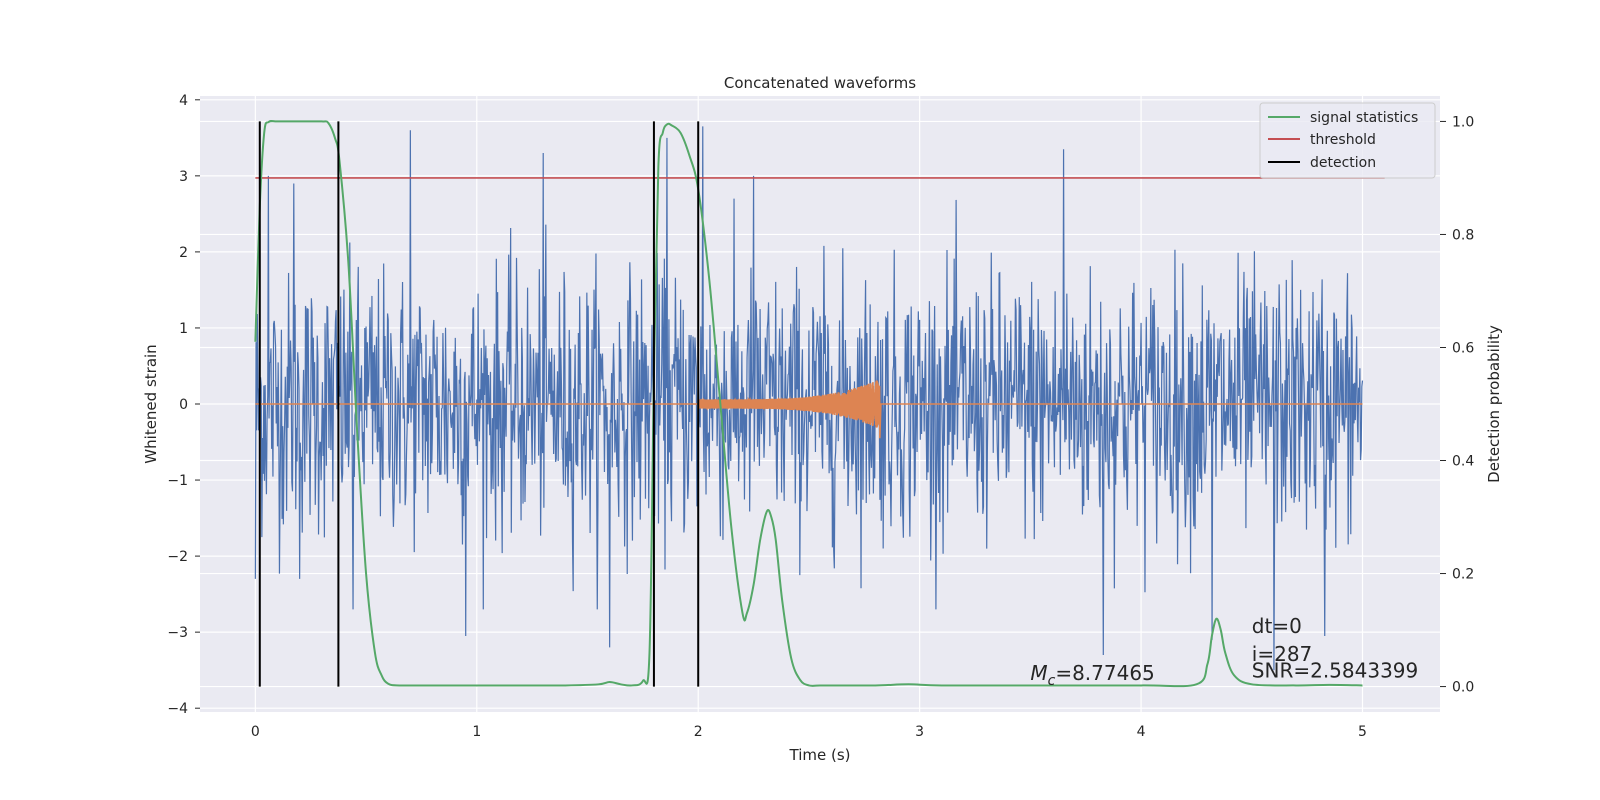 The image size is (1600, 800). Describe the element at coordinates (1343, 163) in the screenshot. I see `legend-label-detection: detection` at that location.